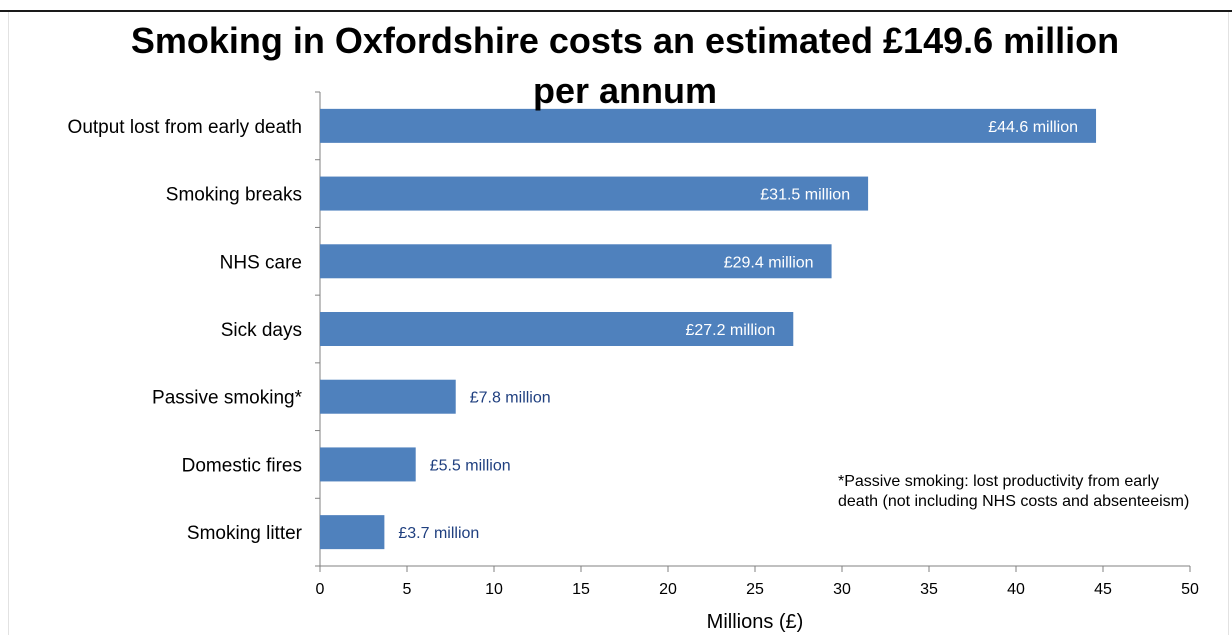 The image size is (1232, 635). Describe the element at coordinates (805, 195) in the screenshot. I see `data-label: £31.5 million` at that location.